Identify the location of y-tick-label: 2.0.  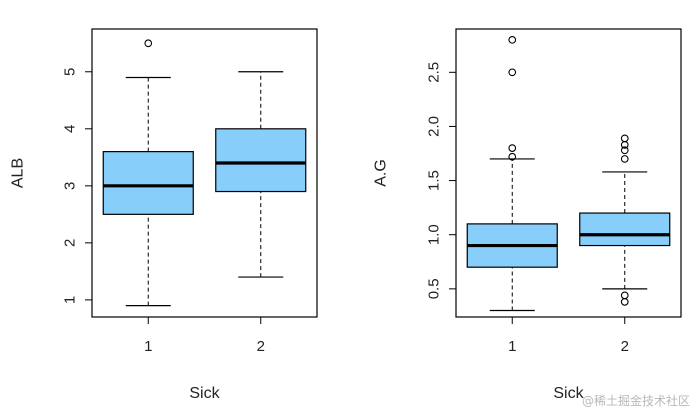
(434, 126).